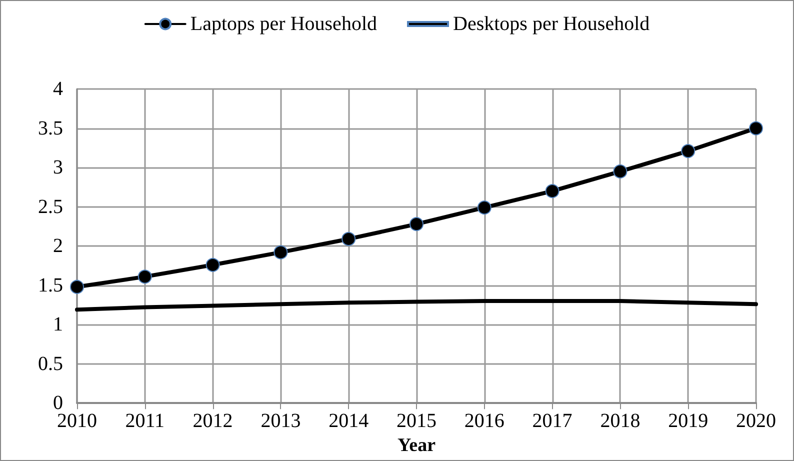 This screenshot has width=794, height=461. Describe the element at coordinates (348, 421) in the screenshot. I see `x-tick-label: 2014` at that location.